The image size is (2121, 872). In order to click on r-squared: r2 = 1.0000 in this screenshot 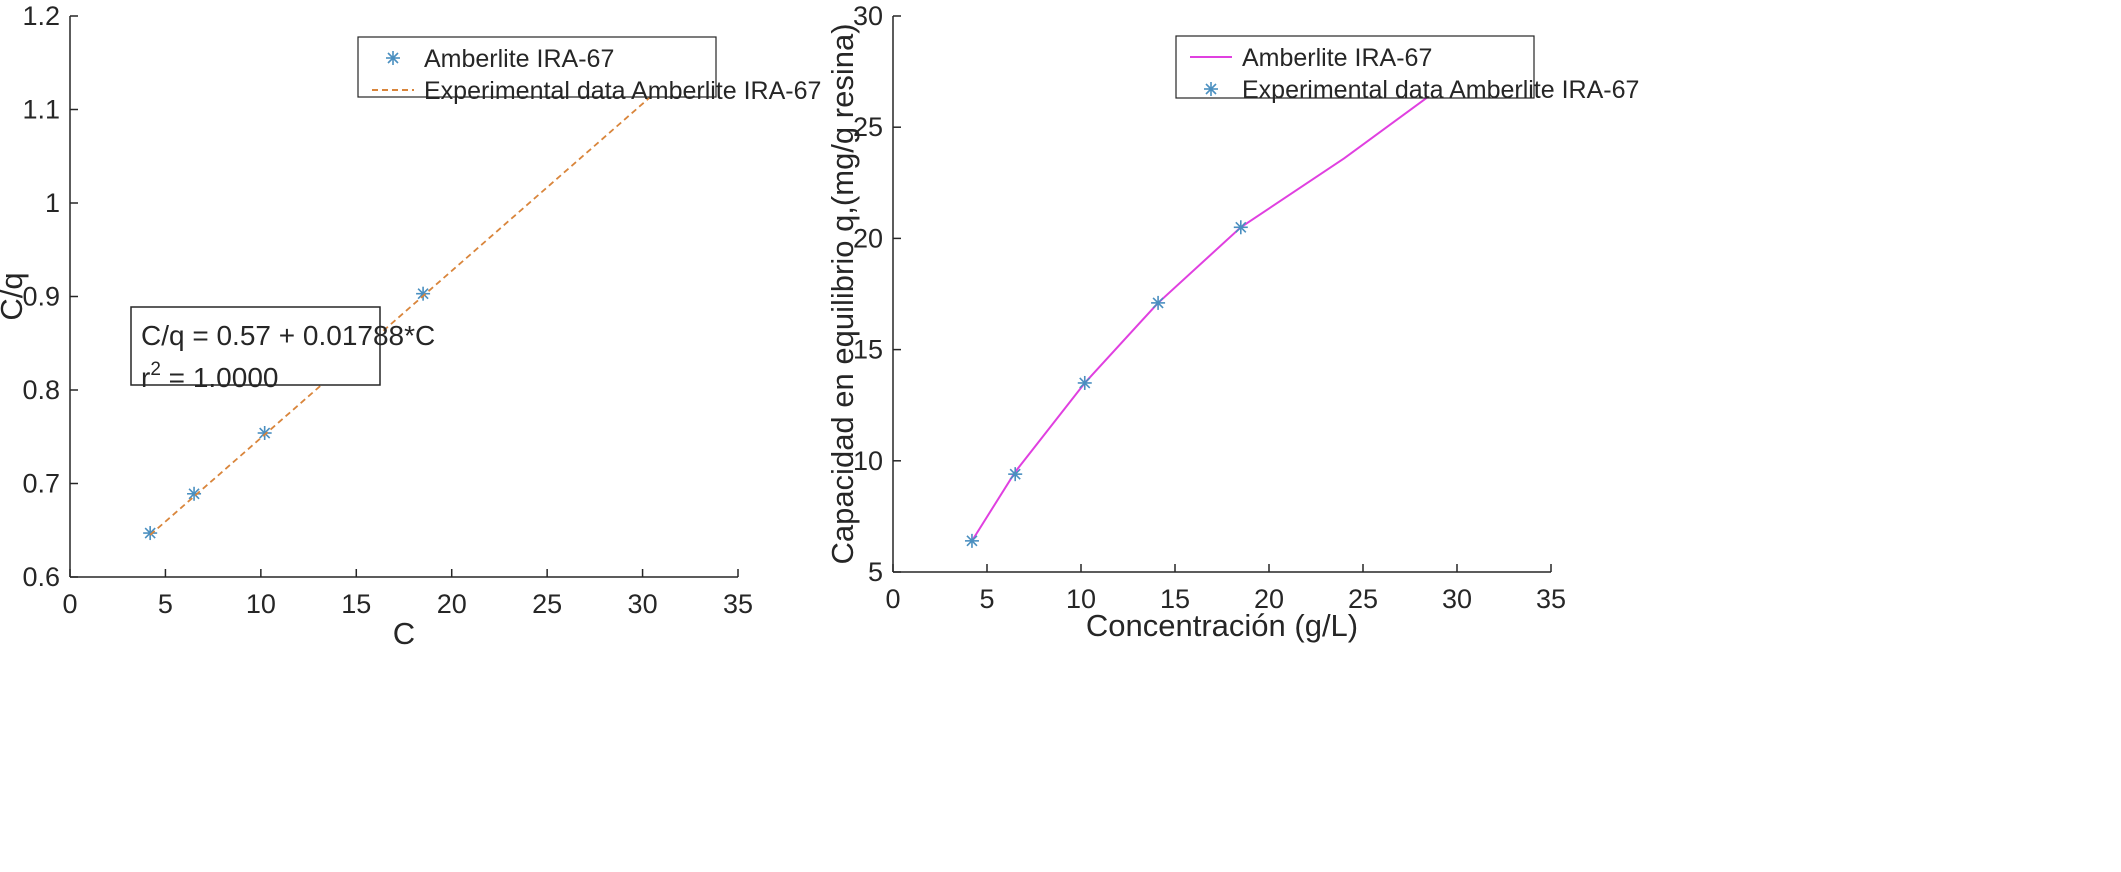, I will do `click(209, 376)`.